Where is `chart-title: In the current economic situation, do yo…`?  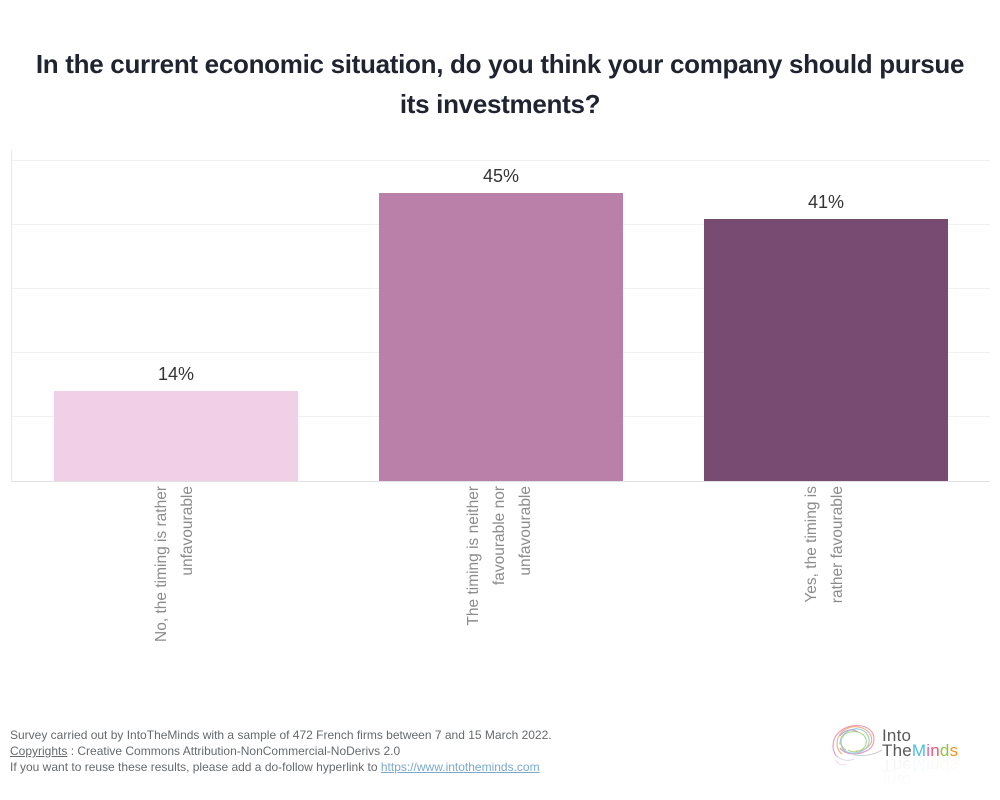
chart-title: In the current economic situation, do yo… is located at coordinates (500, 84).